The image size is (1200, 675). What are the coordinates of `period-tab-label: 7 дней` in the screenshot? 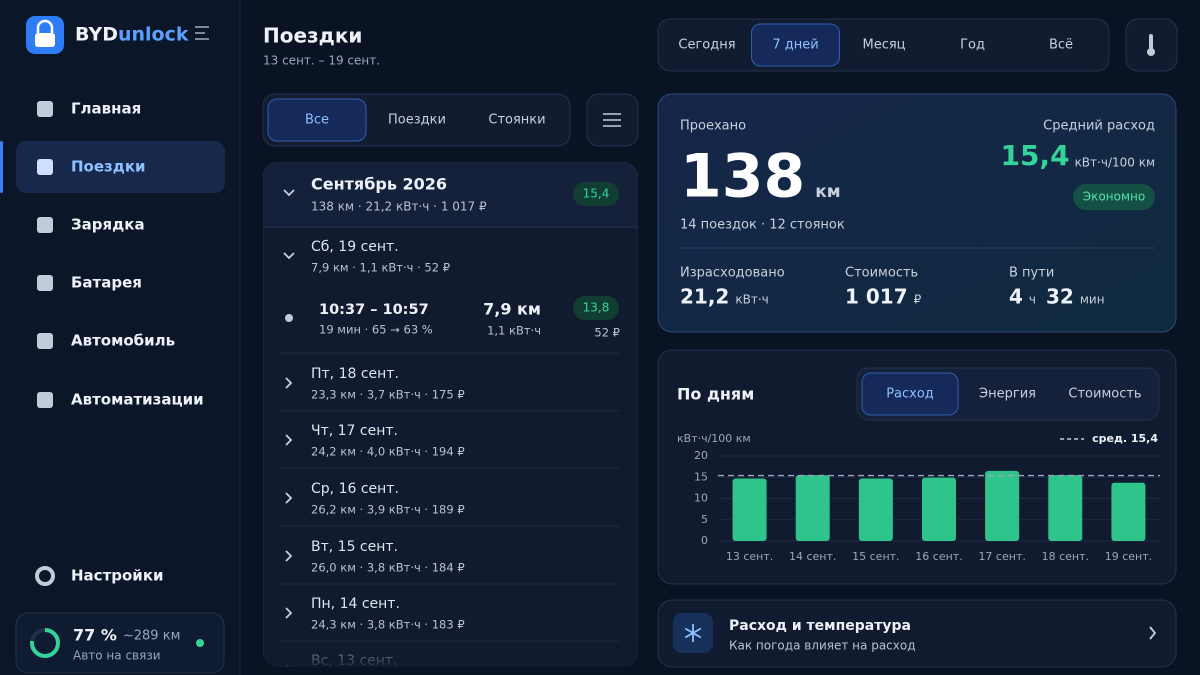 It's located at (795, 45).